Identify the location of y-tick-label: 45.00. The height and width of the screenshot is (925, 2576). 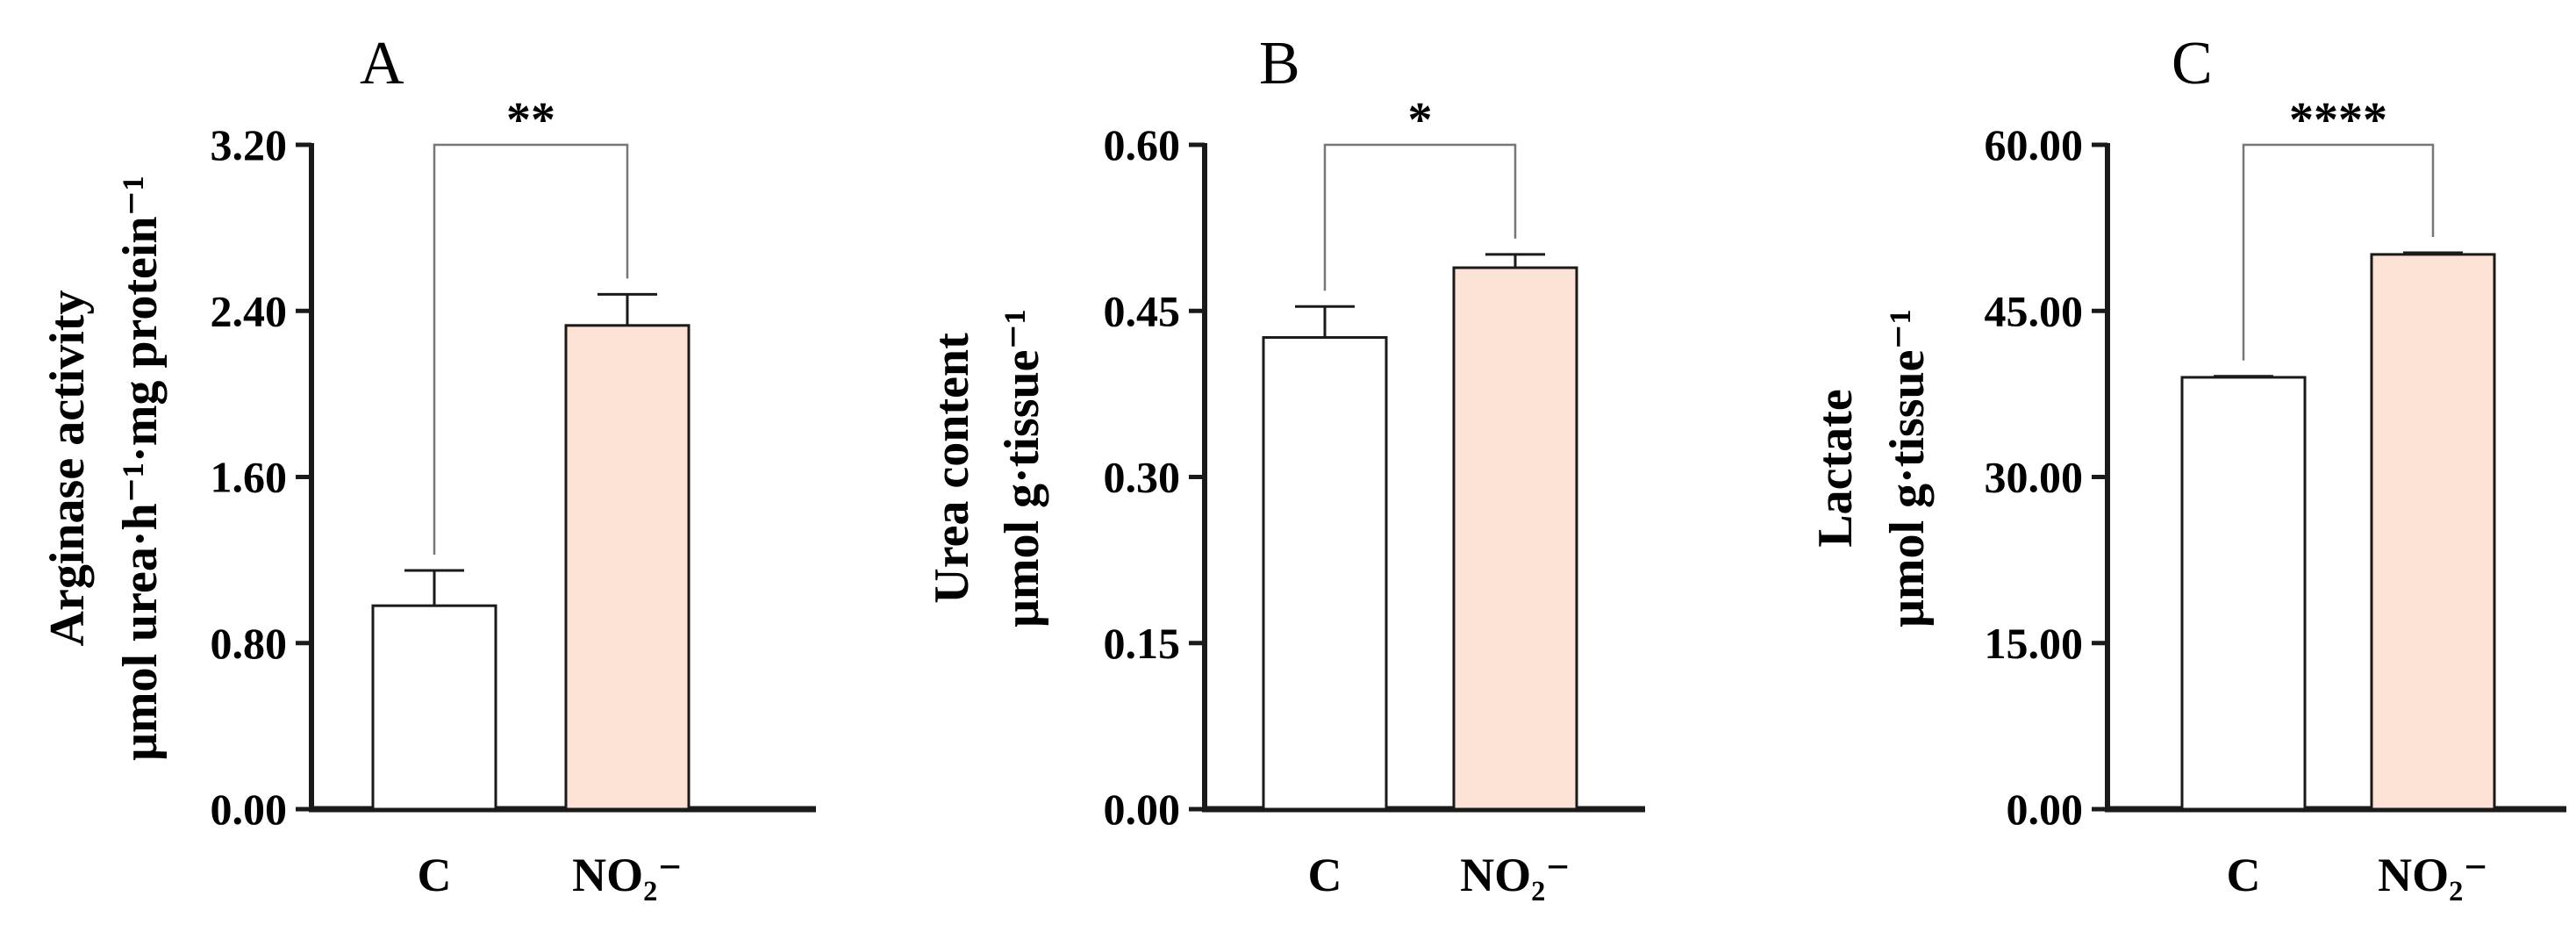
(2034, 310).